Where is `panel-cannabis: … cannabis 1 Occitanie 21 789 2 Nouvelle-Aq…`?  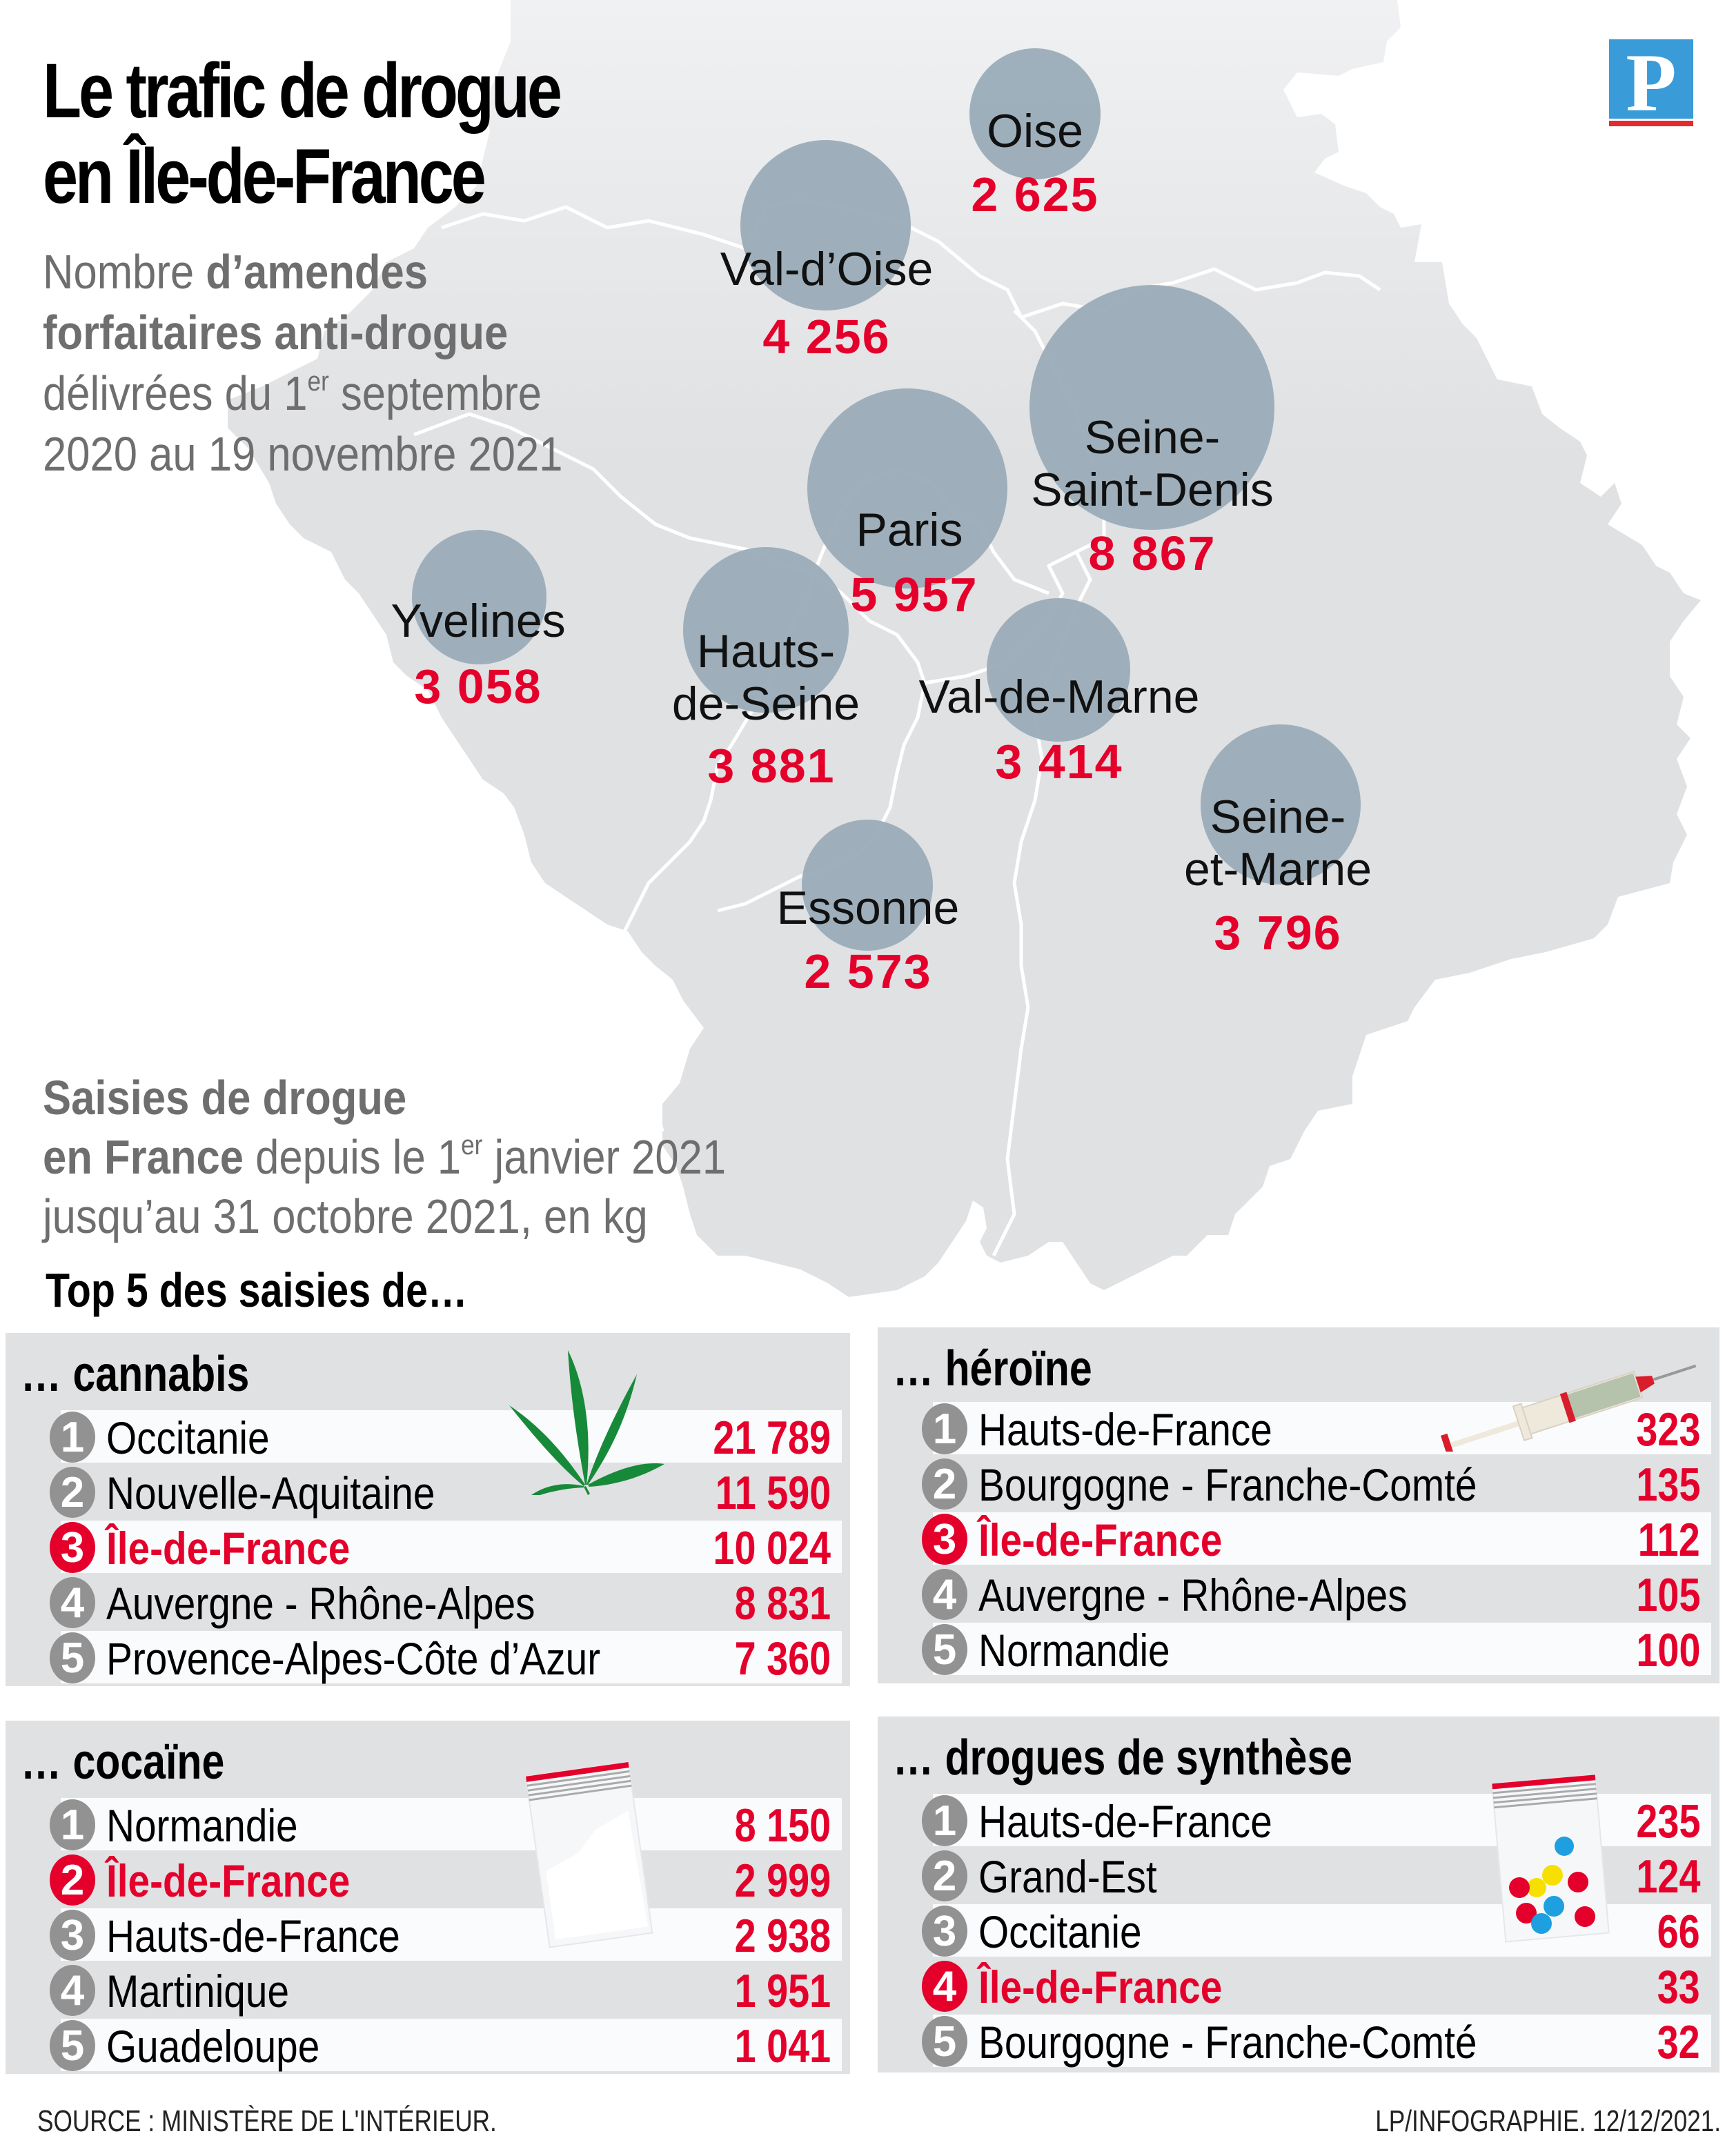
panel-cannabis: … cannabis 1 Occitanie 21 789 2 Nouvelle-Aq… is located at coordinates (428, 1509).